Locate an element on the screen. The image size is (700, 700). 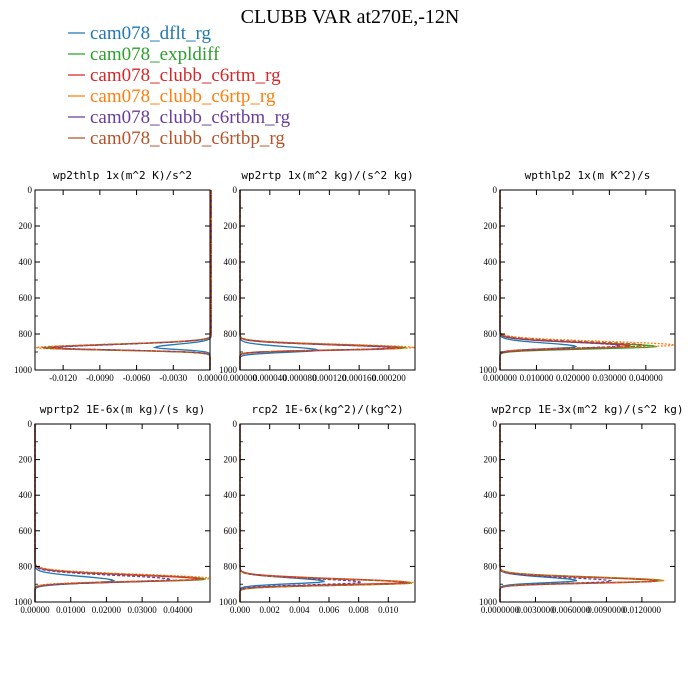
x-tick-label: 0.010000 is located at coordinates (537, 378).